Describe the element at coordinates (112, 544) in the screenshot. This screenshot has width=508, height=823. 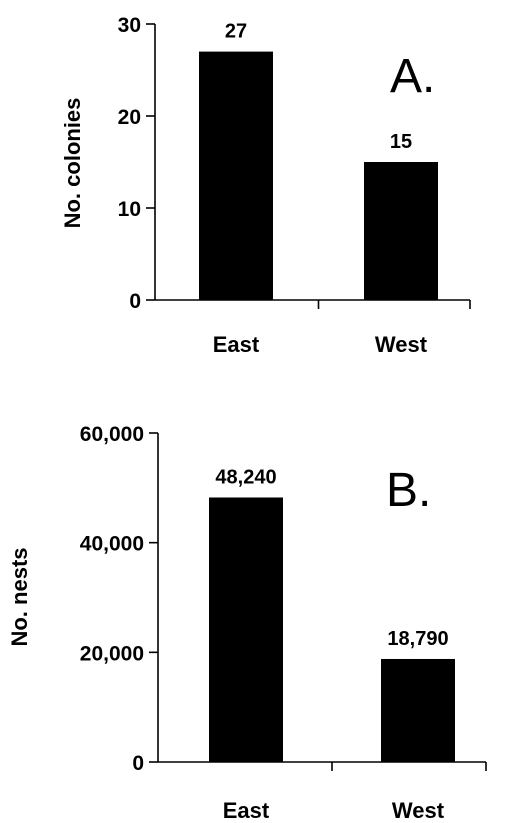
I see `y-tick-label: 40,000` at that location.